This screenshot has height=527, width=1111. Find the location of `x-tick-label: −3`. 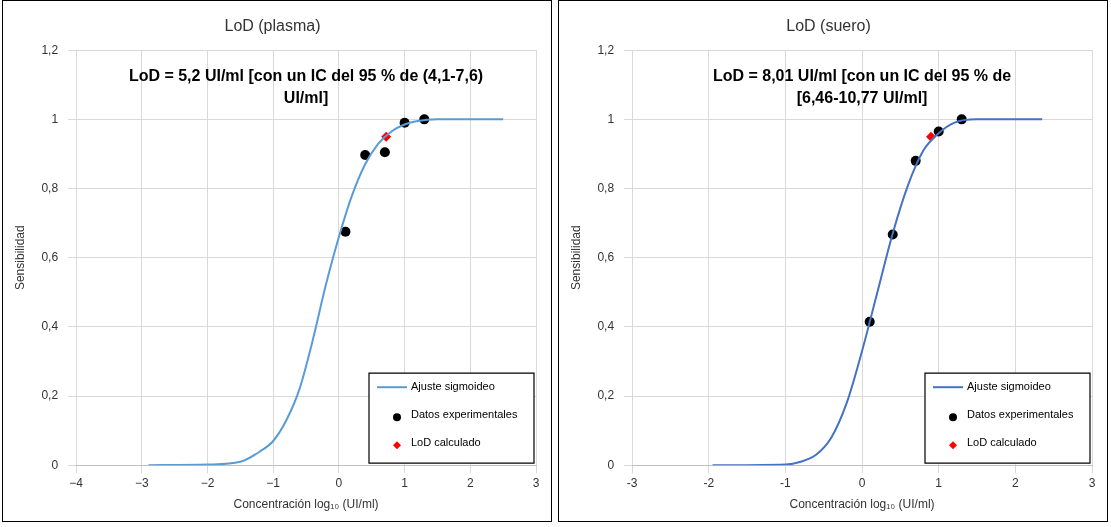

x-tick-label: −3 is located at coordinates (141, 482).